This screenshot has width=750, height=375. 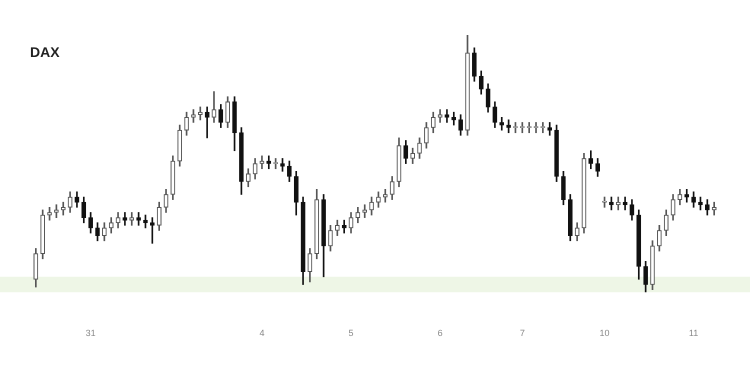 What do you see at coordinates (693, 333) in the screenshot?
I see `x-tick-label: 11` at bounding box center [693, 333].